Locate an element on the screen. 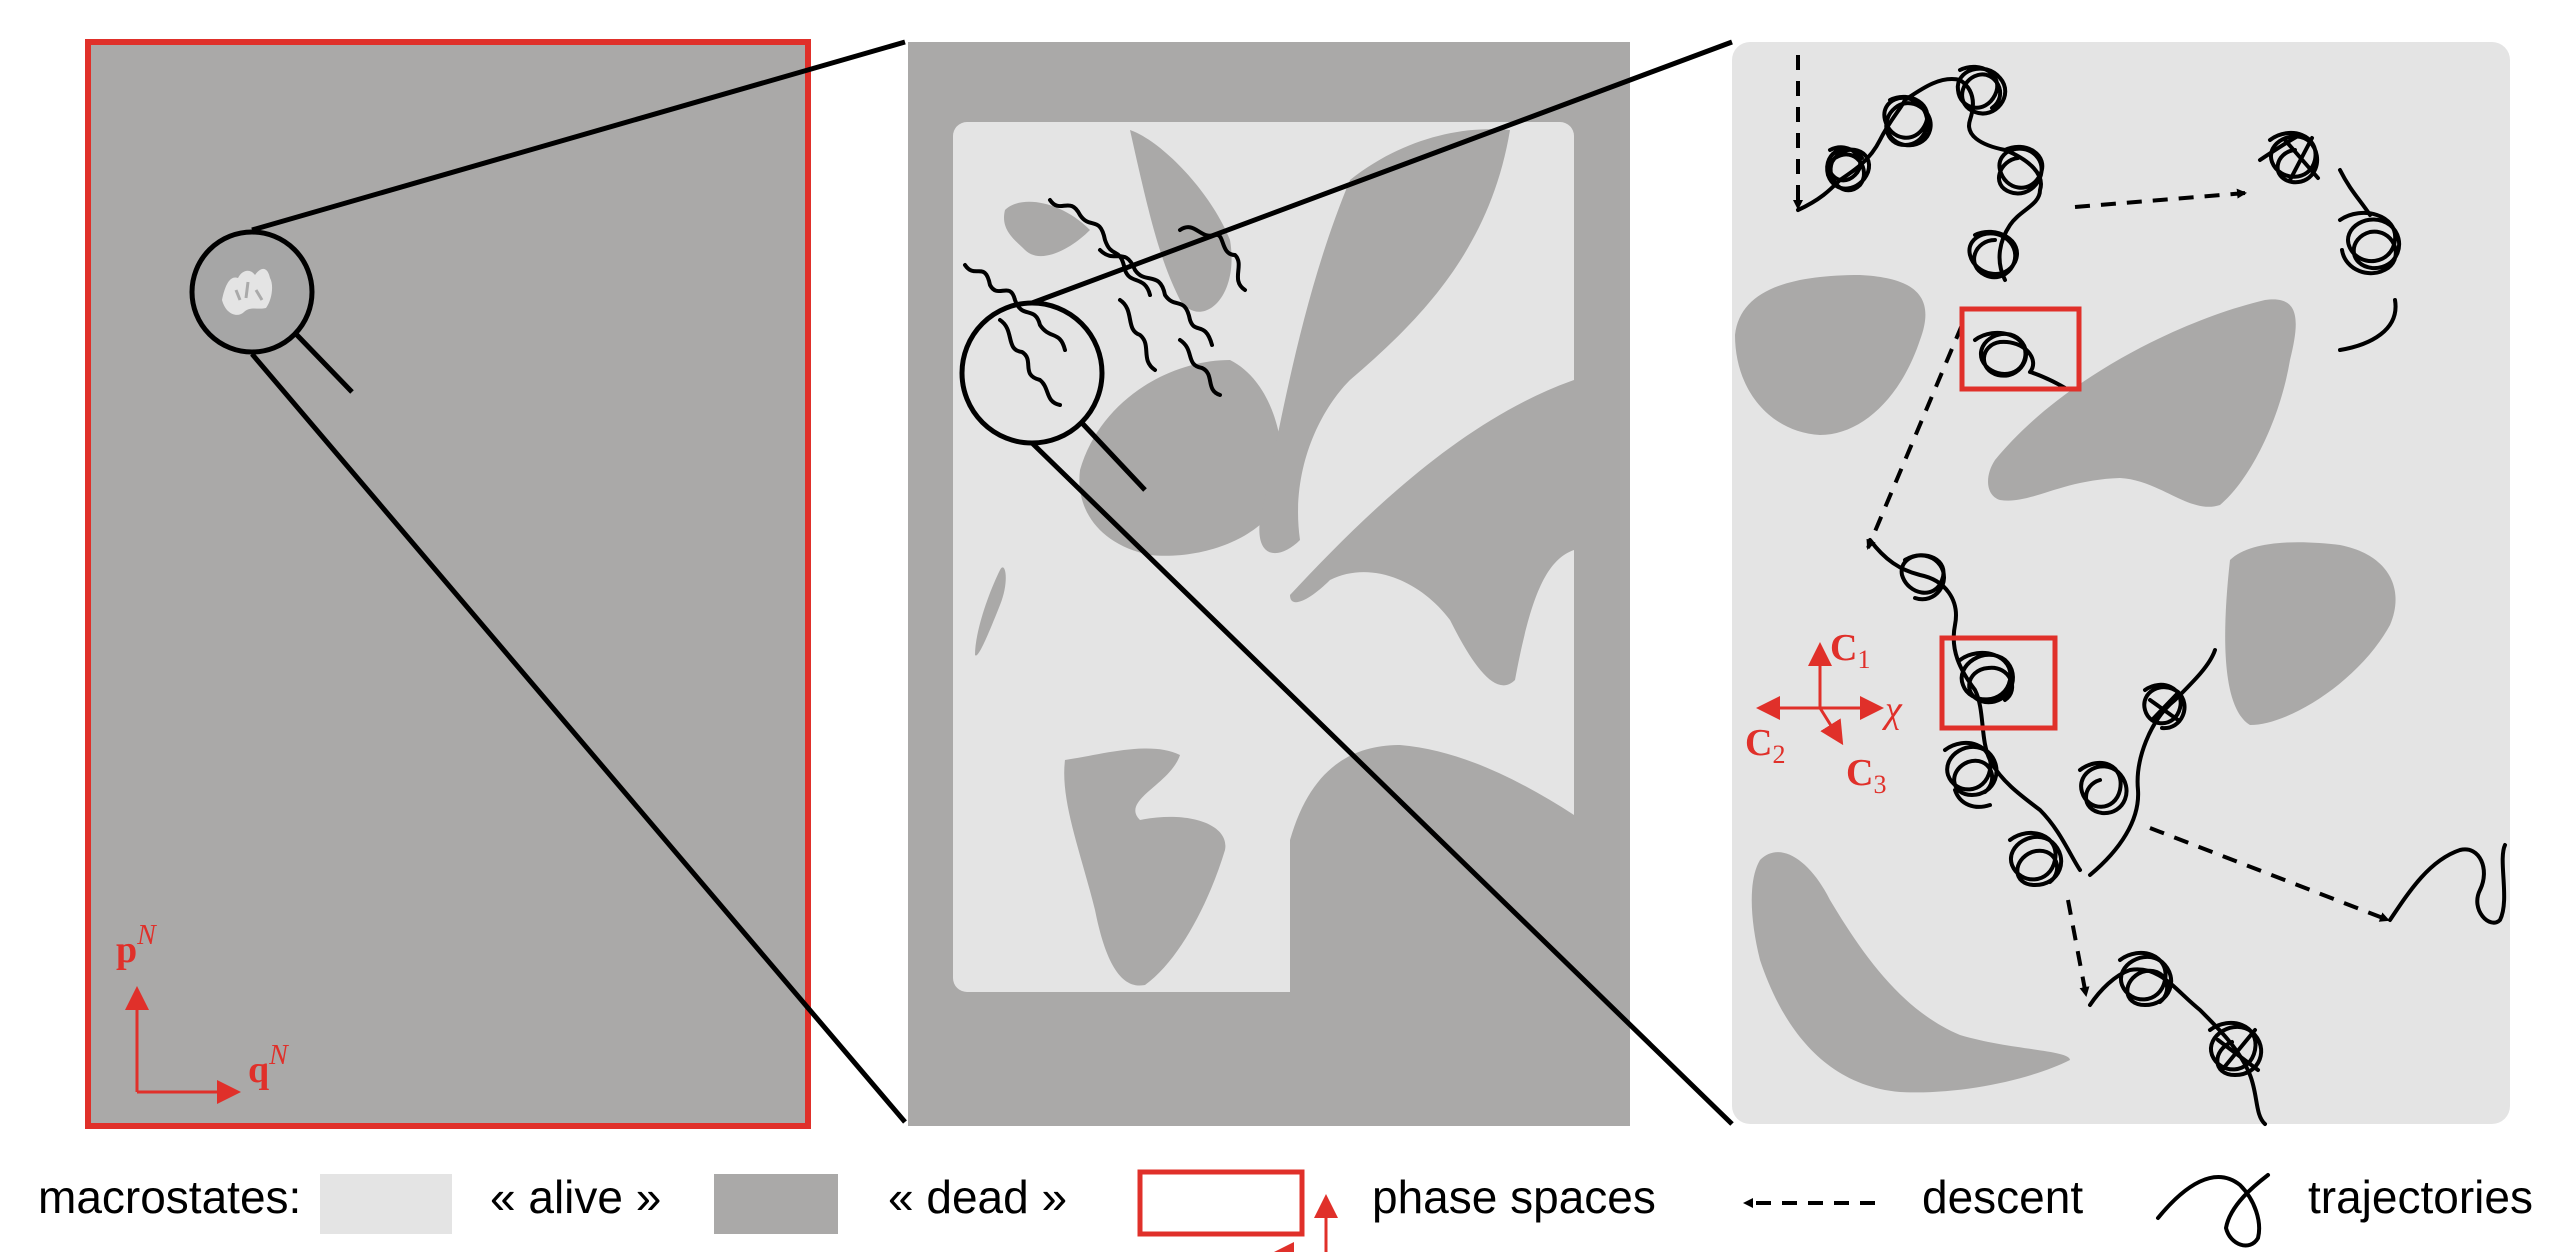  legend-alive-label: « alive » is located at coordinates (575, 1197).